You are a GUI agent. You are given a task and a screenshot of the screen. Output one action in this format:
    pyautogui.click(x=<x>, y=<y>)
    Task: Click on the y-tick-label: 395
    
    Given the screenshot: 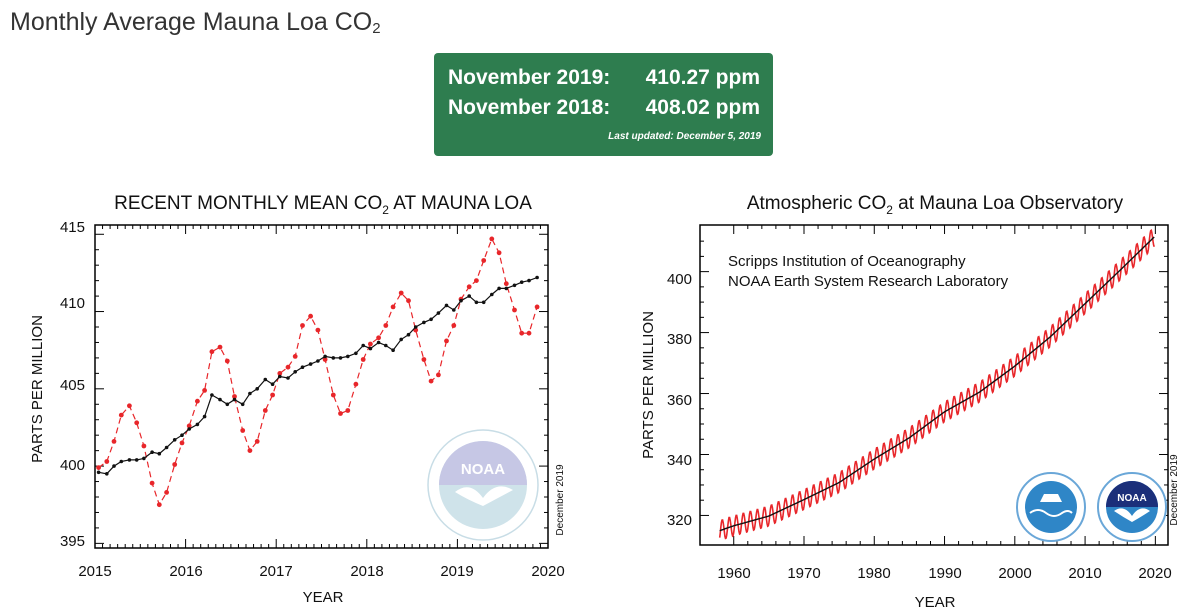 What is the action you would take?
    pyautogui.click(x=72, y=541)
    